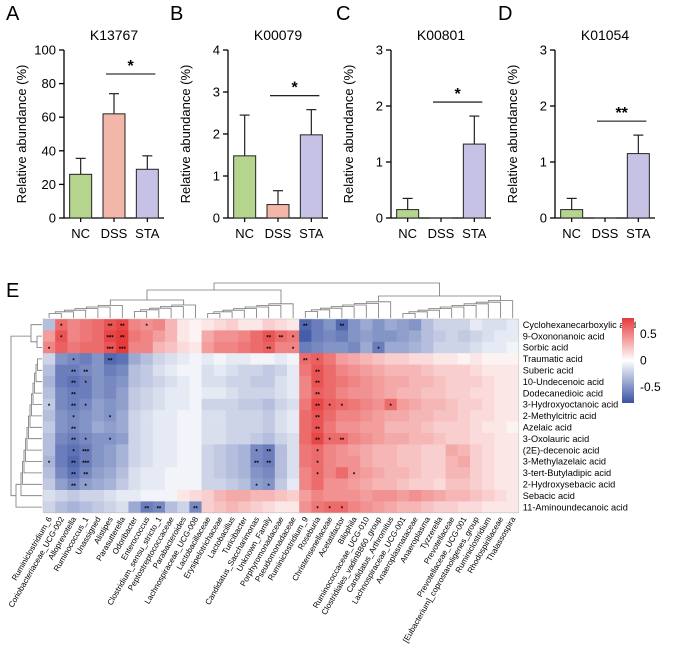 The image size is (685, 658). What do you see at coordinates (545, 348) in the screenshot?
I see `row-label: Sorbic acid` at bounding box center [545, 348].